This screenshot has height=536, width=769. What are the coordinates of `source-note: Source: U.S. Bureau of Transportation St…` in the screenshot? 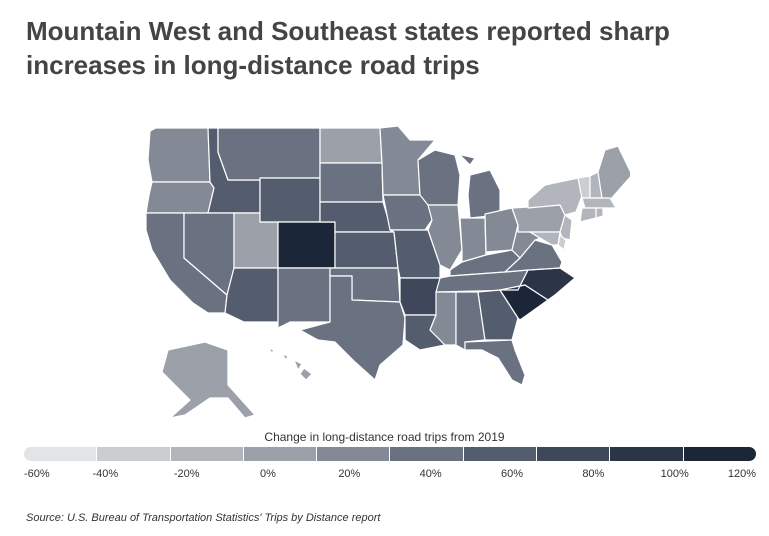 It's located at (203, 518).